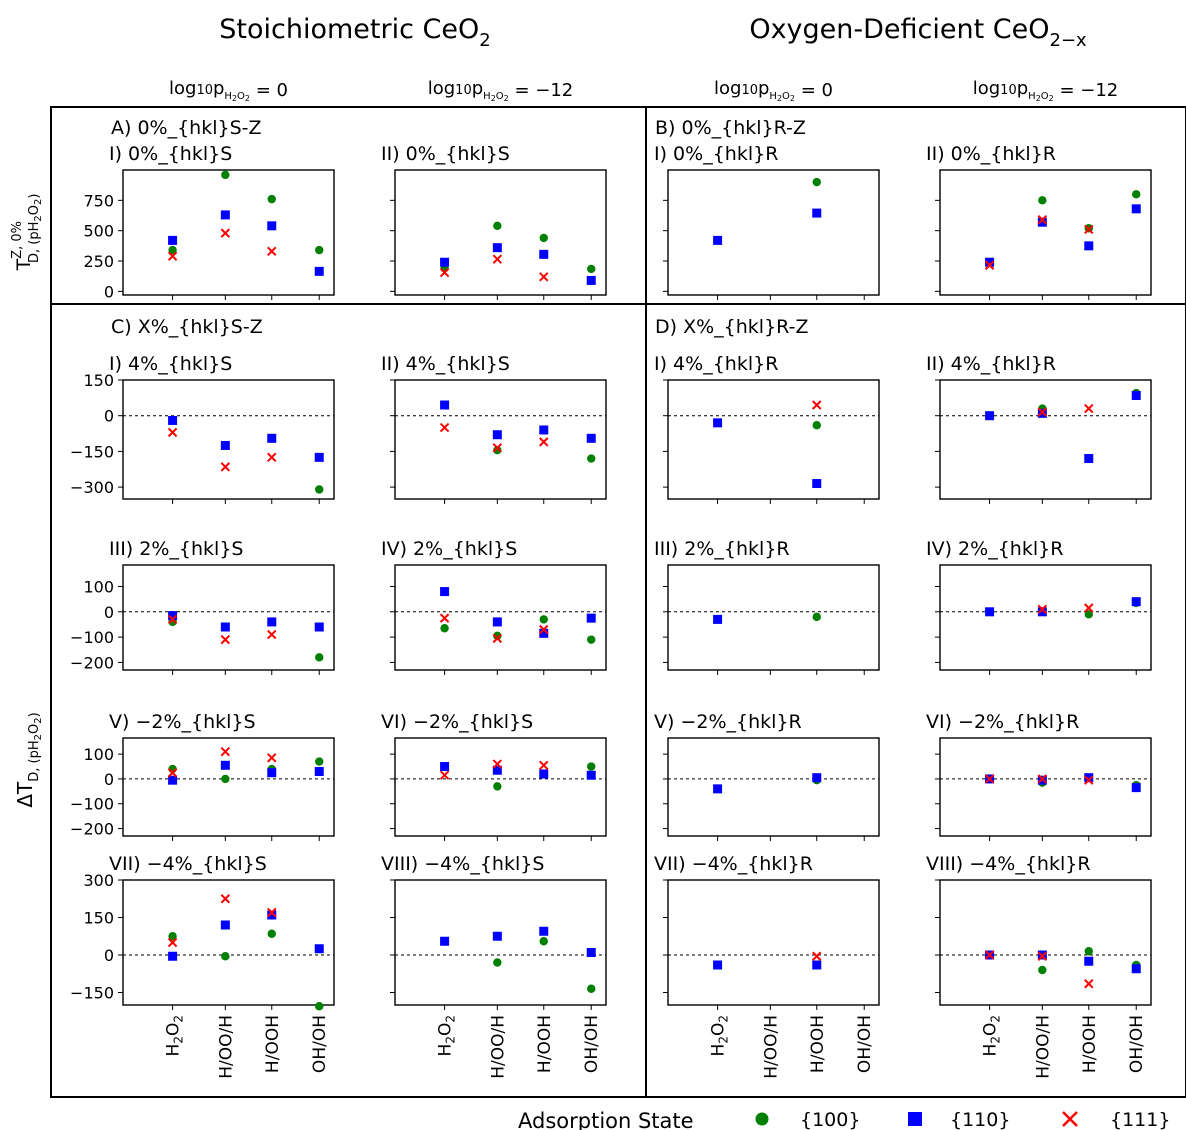 The image size is (1186, 1130). What do you see at coordinates (28, 759) in the screenshot?
I see `ylabel-bottom: ΔTD, (pH2O2)` at bounding box center [28, 759].